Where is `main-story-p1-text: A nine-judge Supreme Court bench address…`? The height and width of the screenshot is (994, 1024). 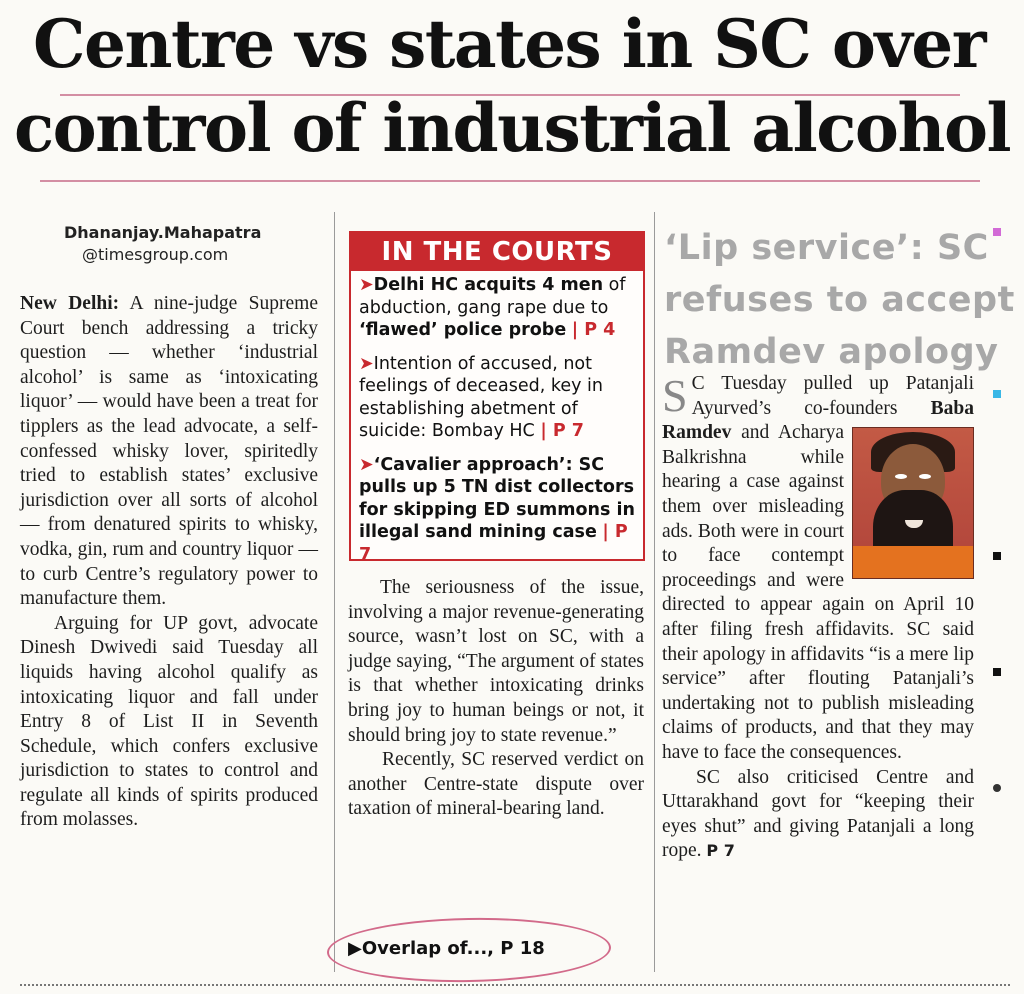 main-story-p1-text: A nine-judge Supreme Court bench address… is located at coordinates (169, 451).